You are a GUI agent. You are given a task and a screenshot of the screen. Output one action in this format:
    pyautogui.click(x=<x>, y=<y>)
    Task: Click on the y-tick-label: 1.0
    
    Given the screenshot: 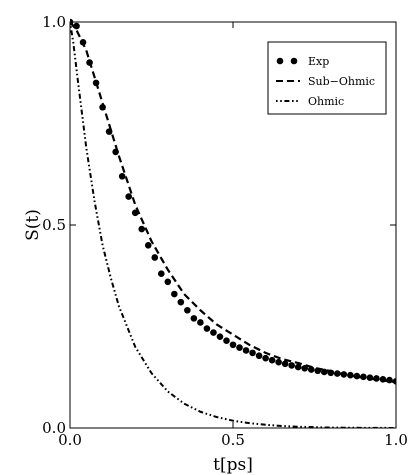 What is the action you would take?
    pyautogui.click(x=54, y=22)
    